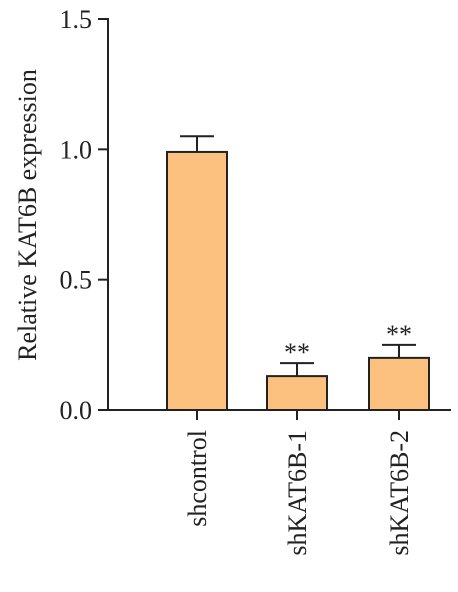  Describe the element at coordinates (197, 280) in the screenshot. I see `bar-shcontrol` at that location.